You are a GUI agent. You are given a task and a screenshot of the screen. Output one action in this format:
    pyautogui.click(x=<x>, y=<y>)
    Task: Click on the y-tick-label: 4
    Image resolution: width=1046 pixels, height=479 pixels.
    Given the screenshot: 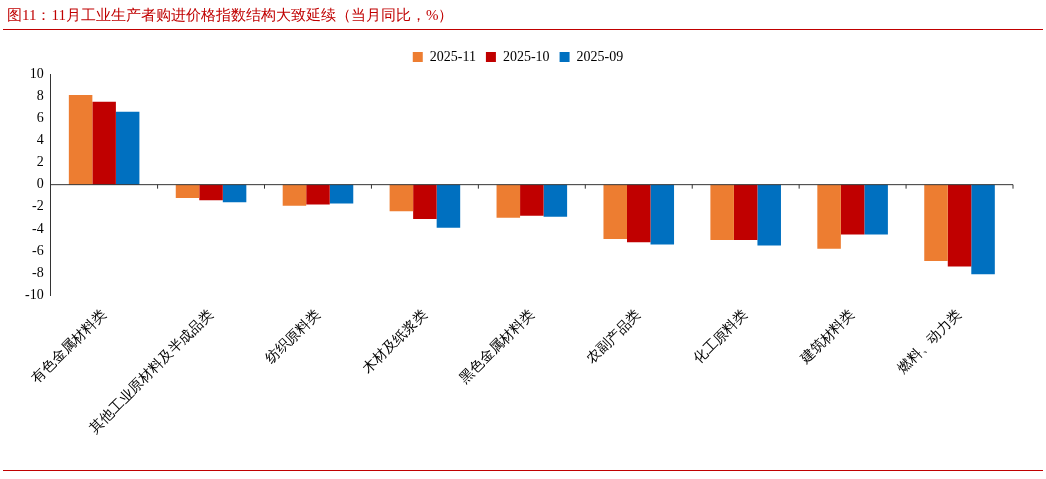 What is the action you would take?
    pyautogui.click(x=40, y=140)
    